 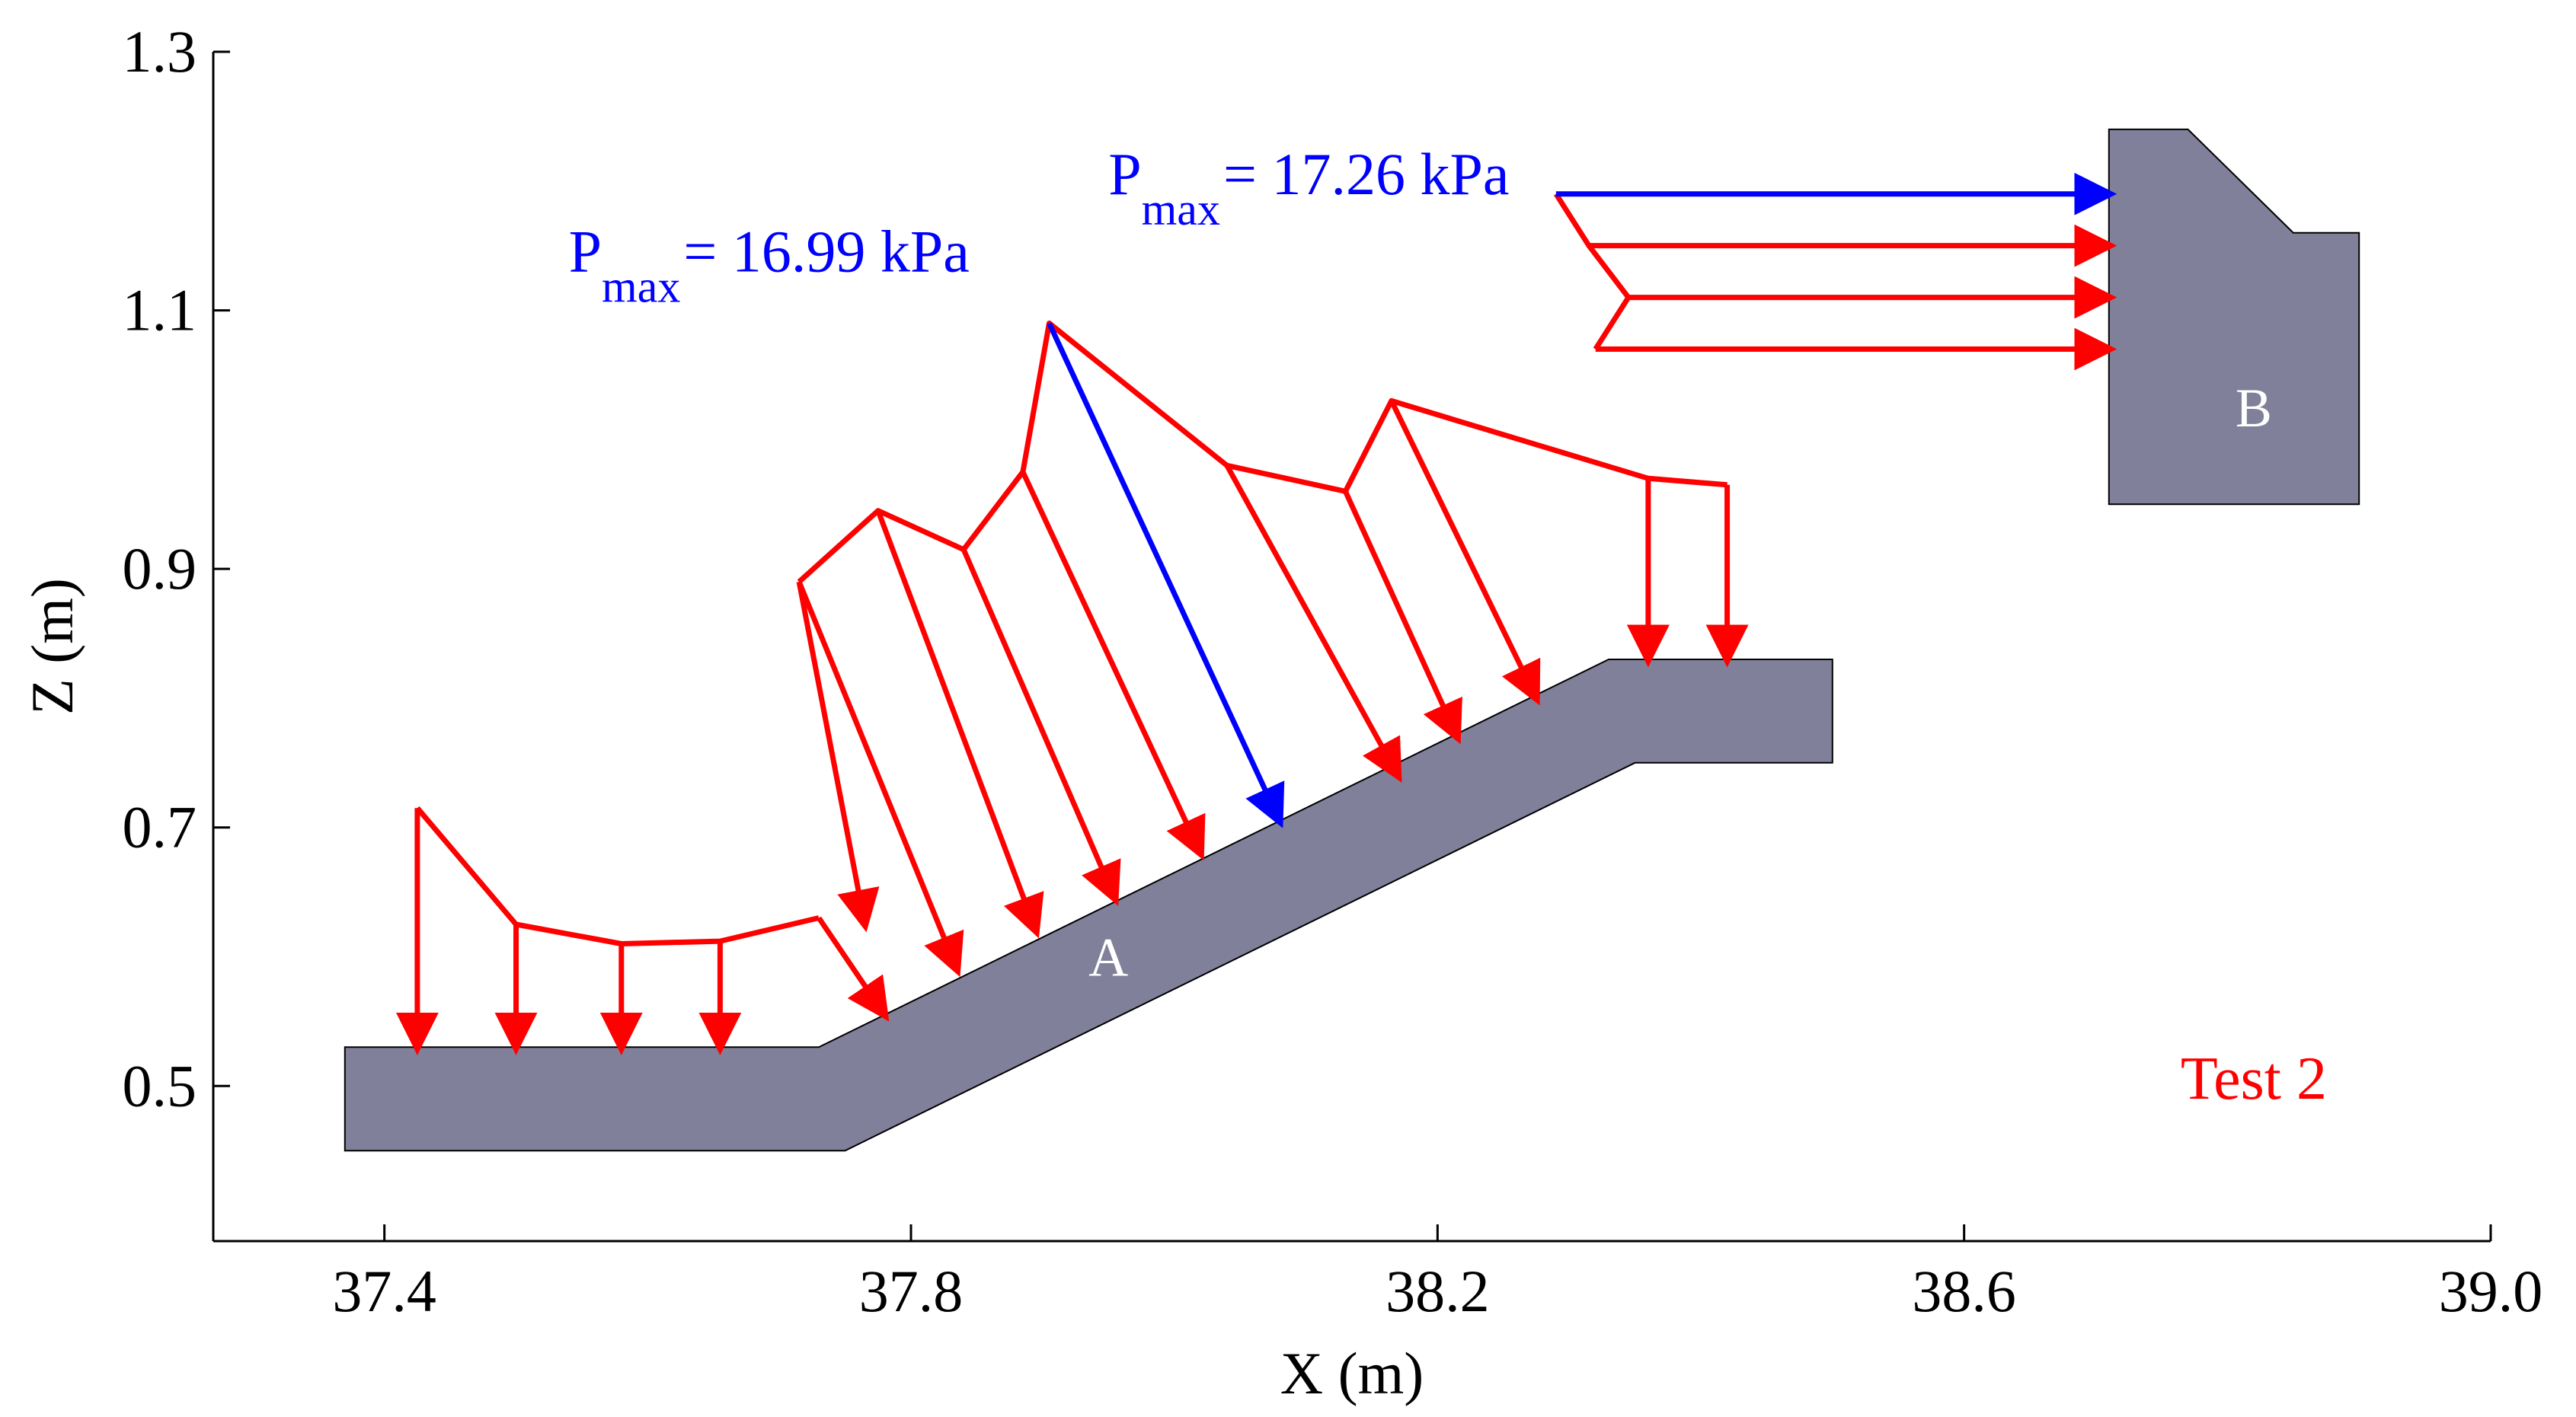 I want to click on y-tick-label: 1.3, so click(x=160, y=51).